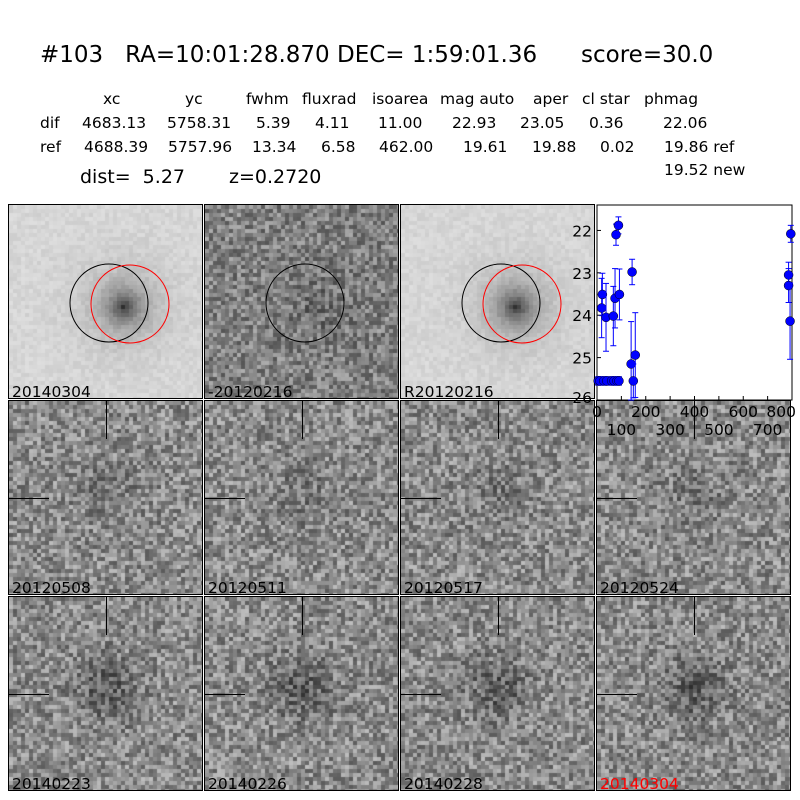  What do you see at coordinates (273, 123) in the screenshot?
I see `cell-fwhm: 5.39` at bounding box center [273, 123].